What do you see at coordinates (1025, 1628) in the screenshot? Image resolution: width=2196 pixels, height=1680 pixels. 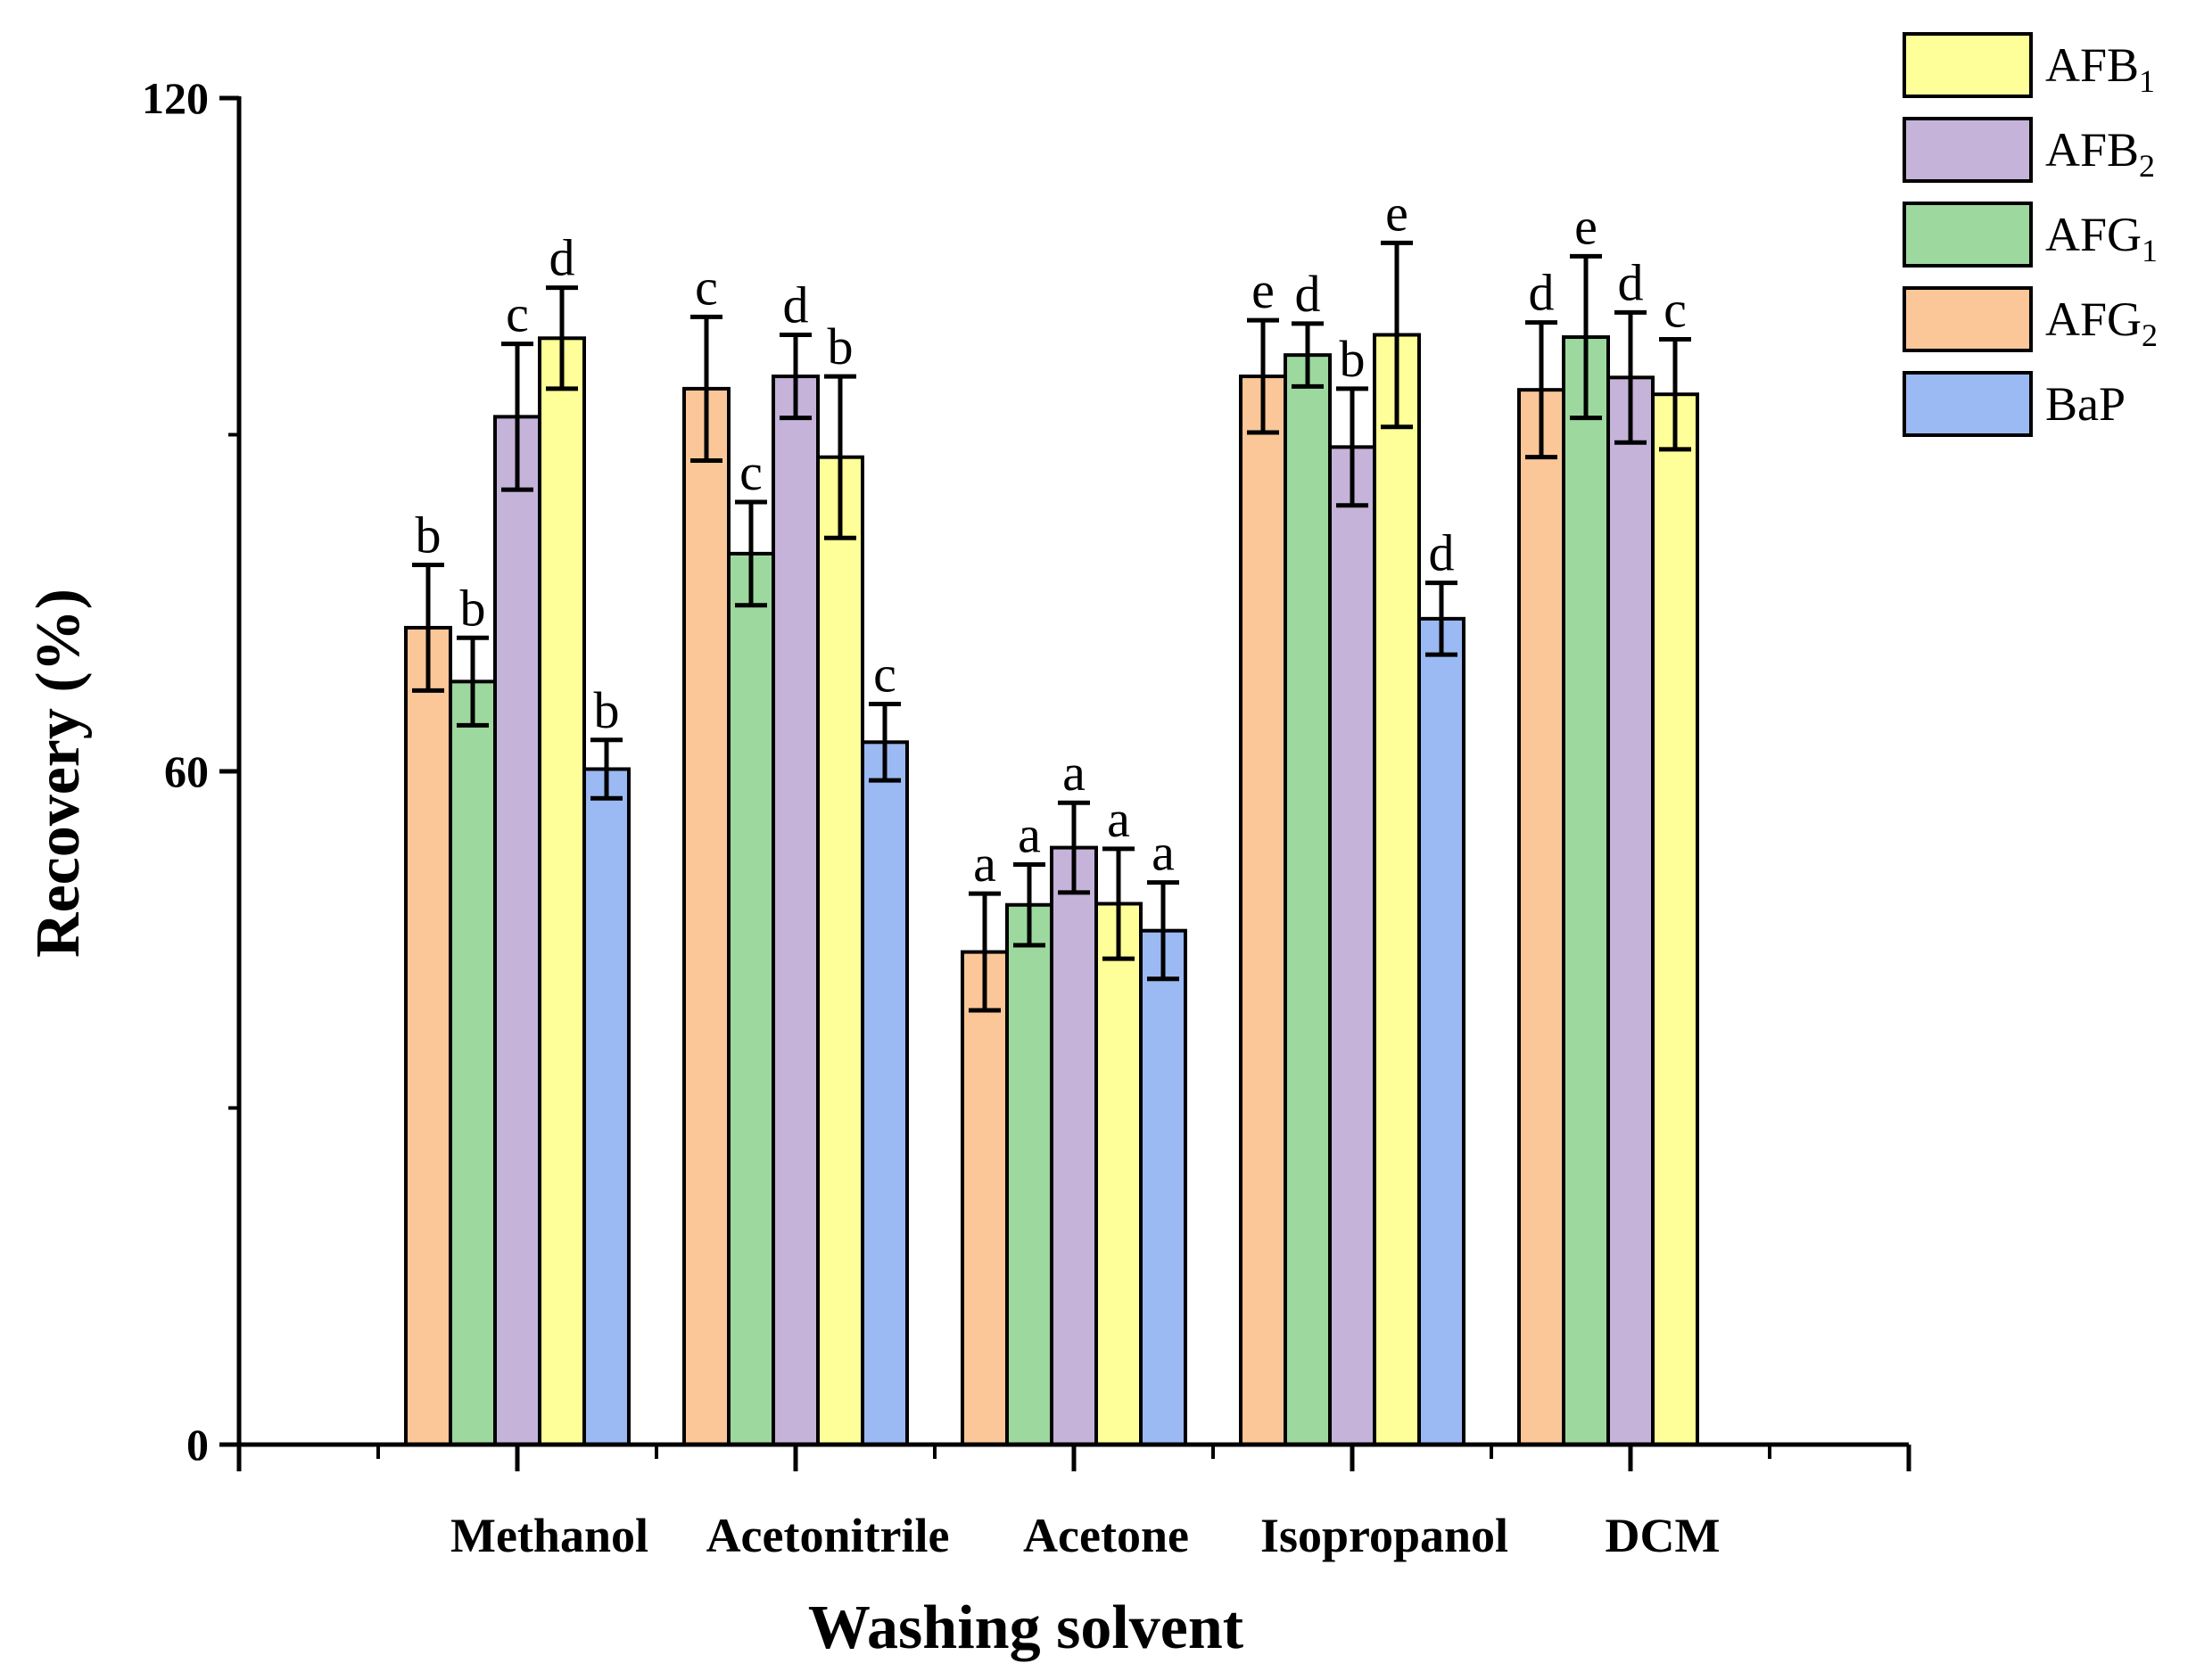 I see `x-axis-title: Washing solvent` at bounding box center [1025, 1628].